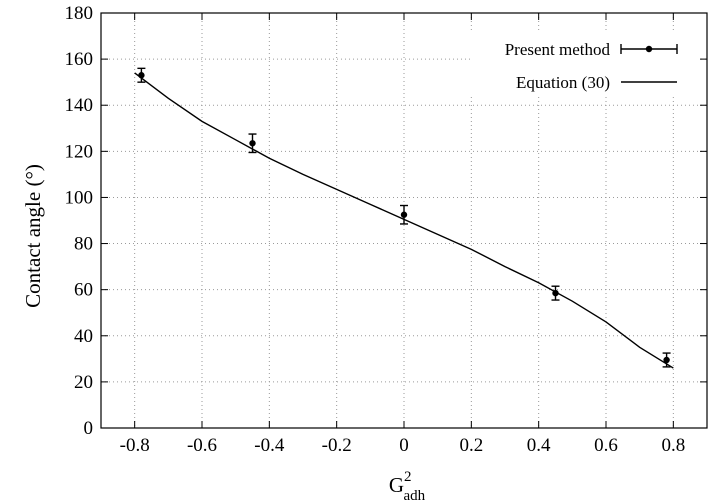 The height and width of the screenshot is (504, 722). What do you see at coordinates (135, 445) in the screenshot?
I see `x-tick-label: -0.8` at bounding box center [135, 445].